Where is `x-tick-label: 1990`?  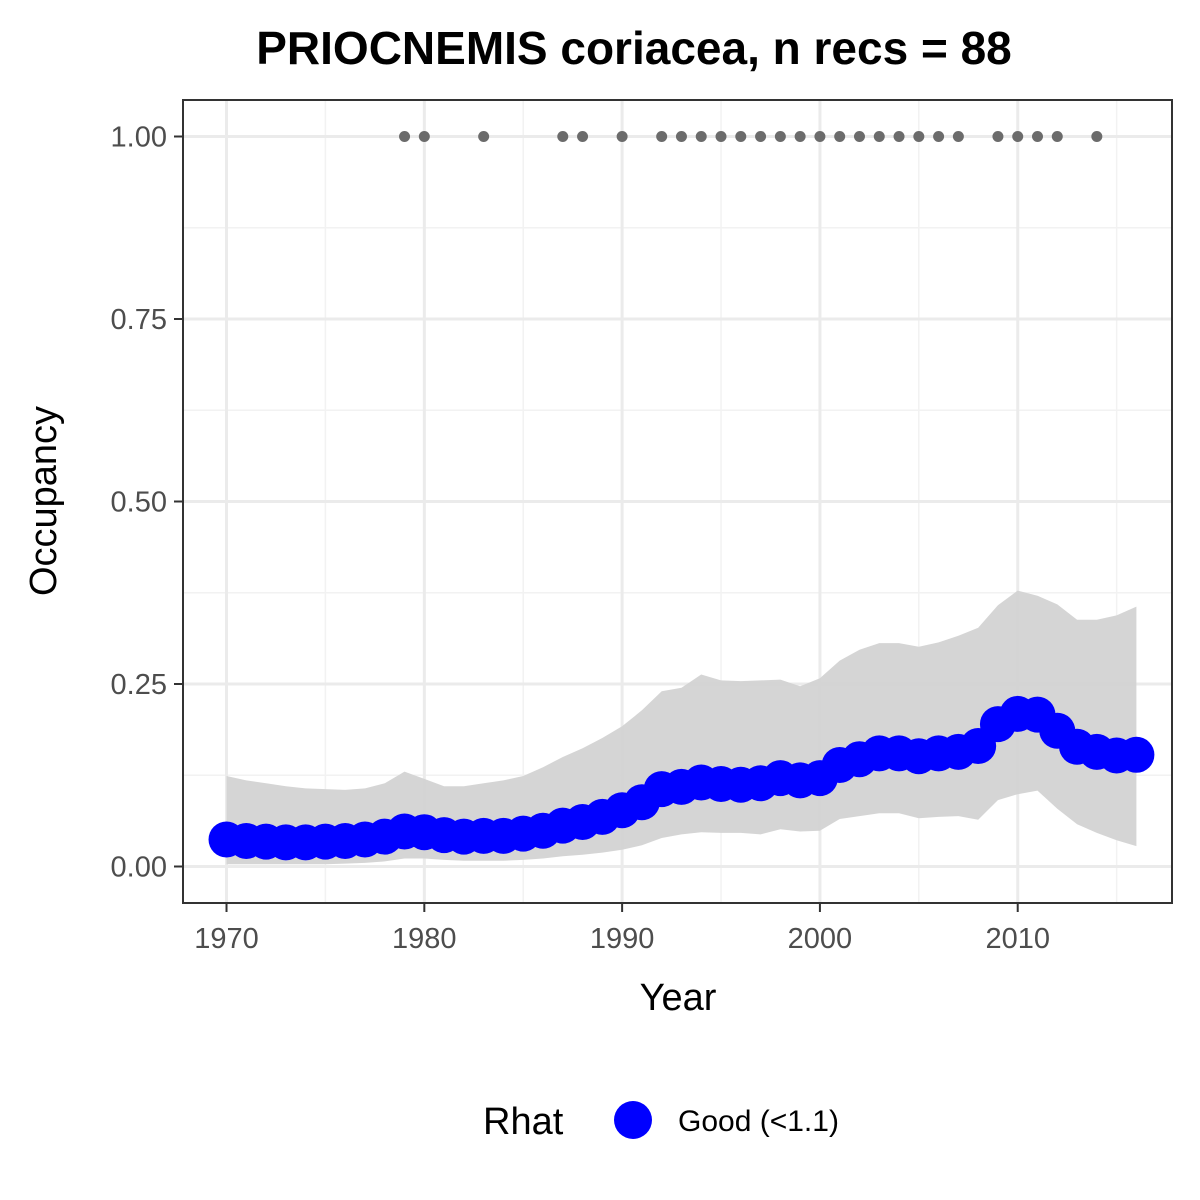
x-tick-label: 1990 is located at coordinates (622, 939).